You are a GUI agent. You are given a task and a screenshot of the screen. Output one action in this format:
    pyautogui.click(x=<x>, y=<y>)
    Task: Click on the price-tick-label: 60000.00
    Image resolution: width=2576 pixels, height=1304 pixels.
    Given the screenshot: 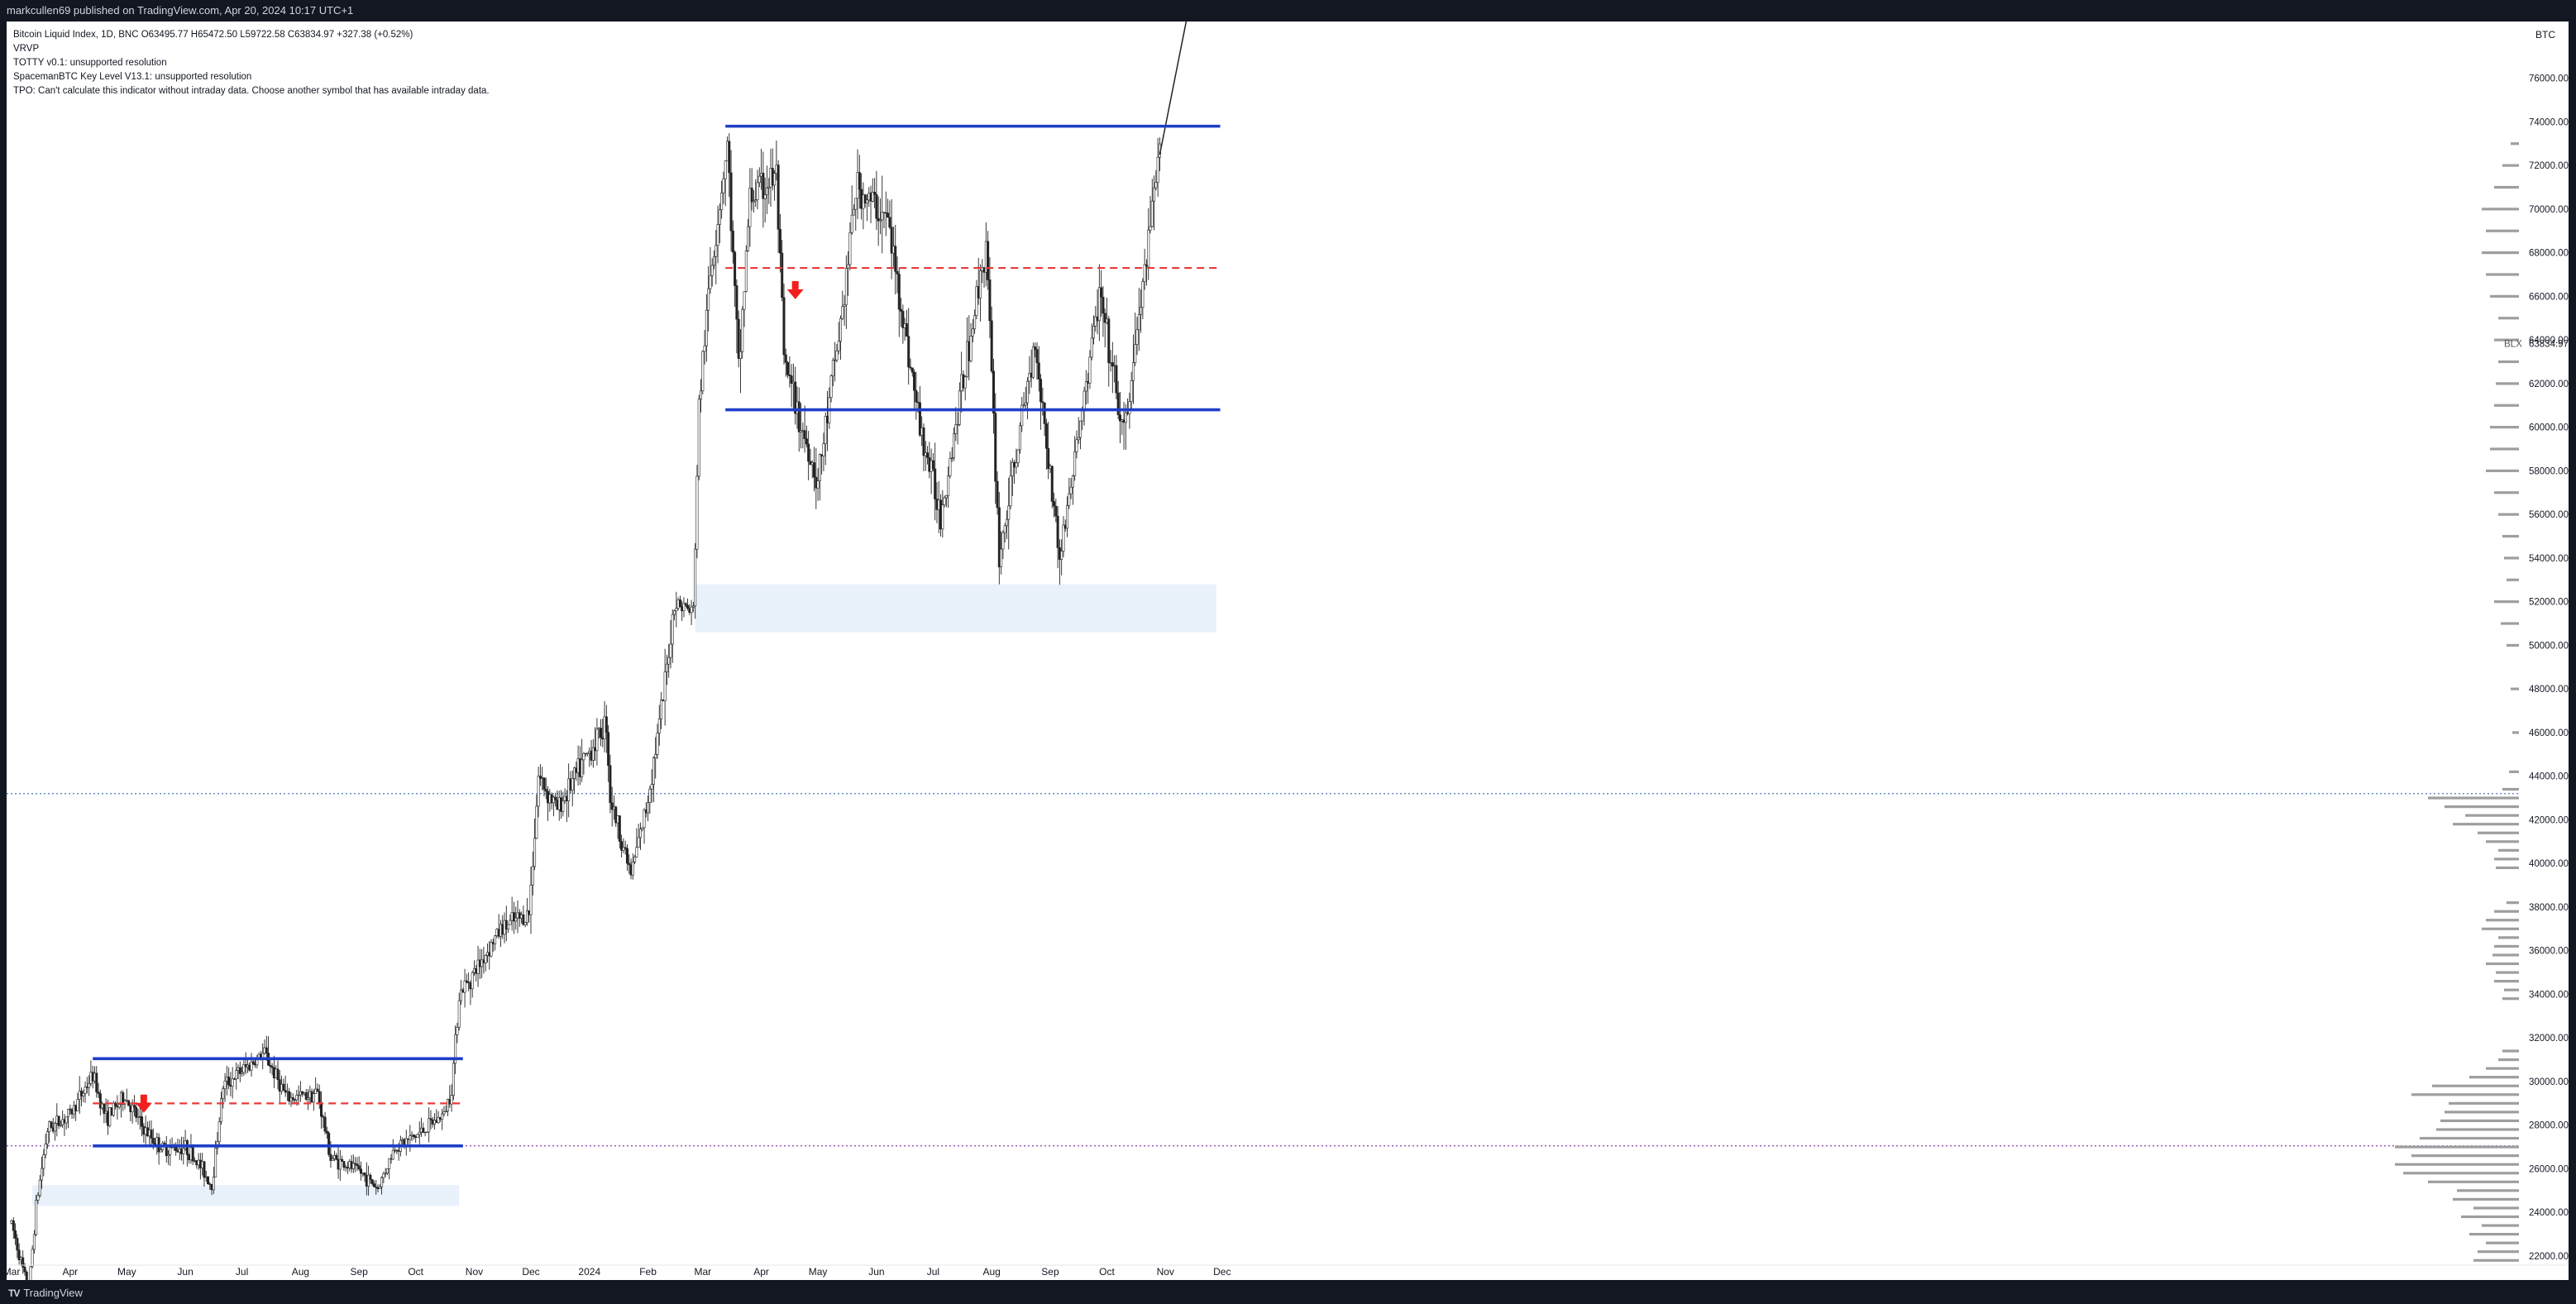 What is the action you would take?
    pyautogui.click(x=2549, y=428)
    